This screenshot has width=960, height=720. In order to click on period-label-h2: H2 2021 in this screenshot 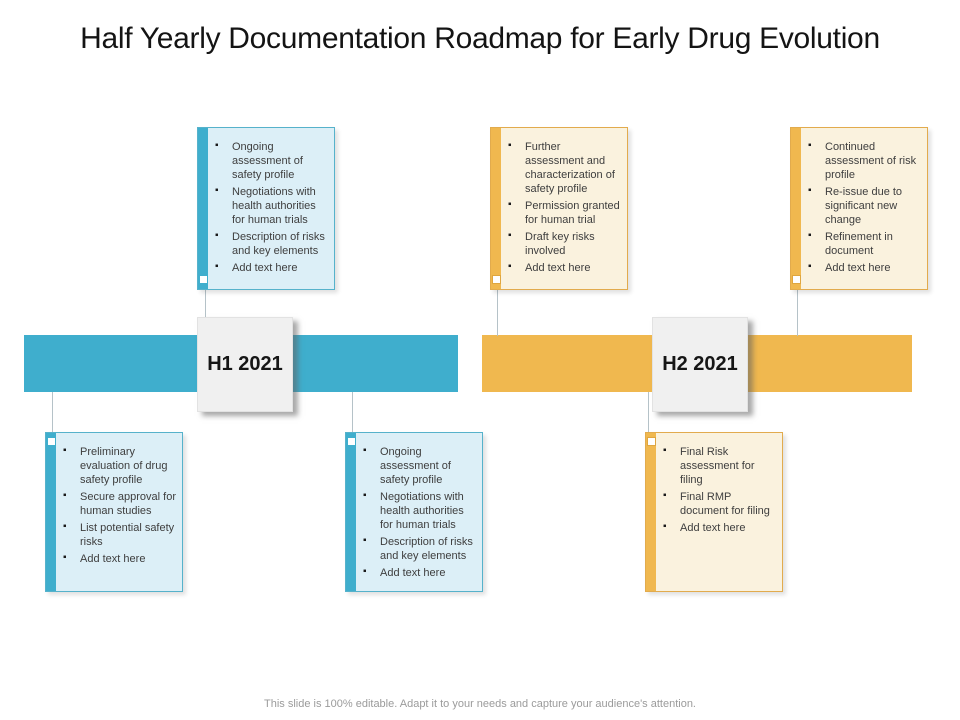, I will do `click(700, 364)`.